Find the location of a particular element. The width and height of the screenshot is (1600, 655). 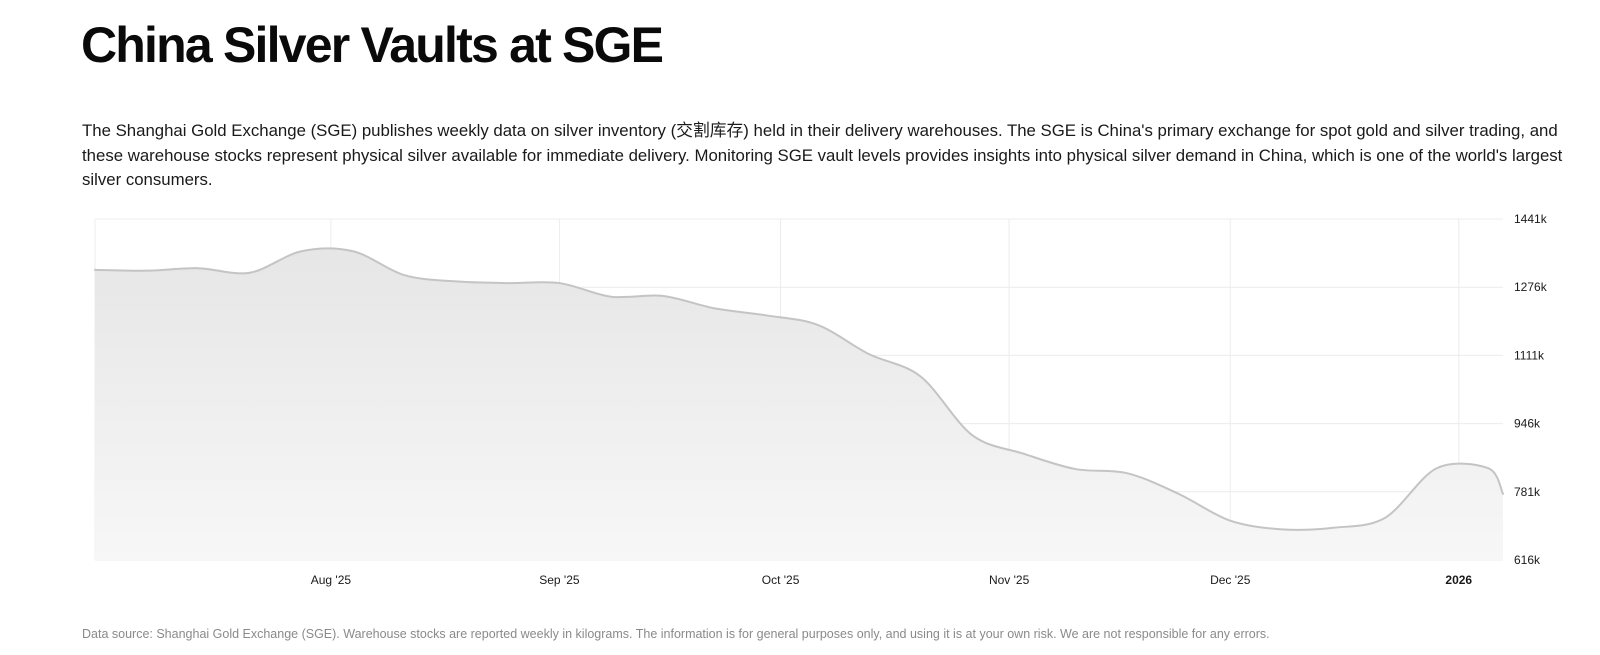

y-tick-label: 1276k is located at coordinates (1531, 287).